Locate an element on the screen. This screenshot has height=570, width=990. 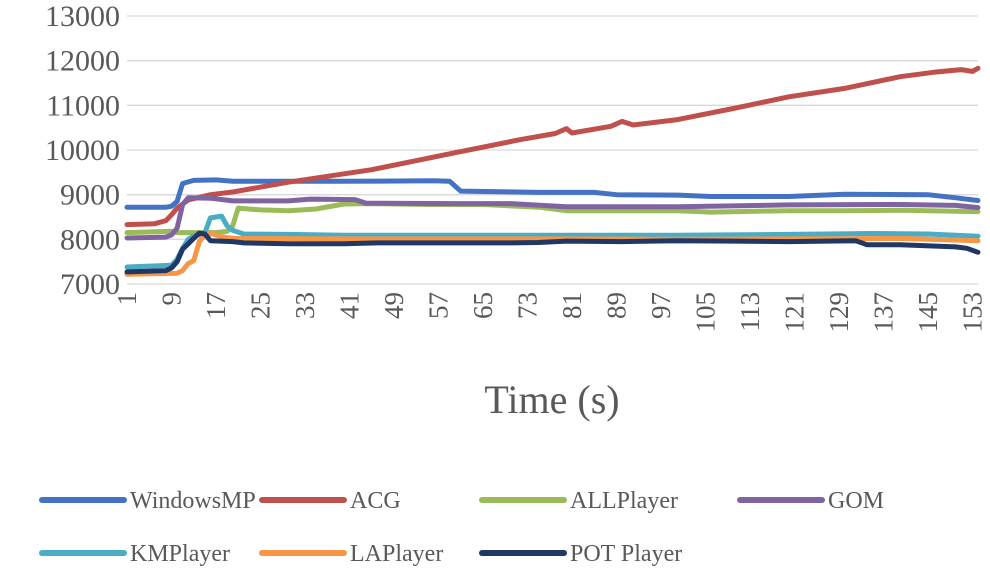
series-line-pot-player is located at coordinates (552, 252).